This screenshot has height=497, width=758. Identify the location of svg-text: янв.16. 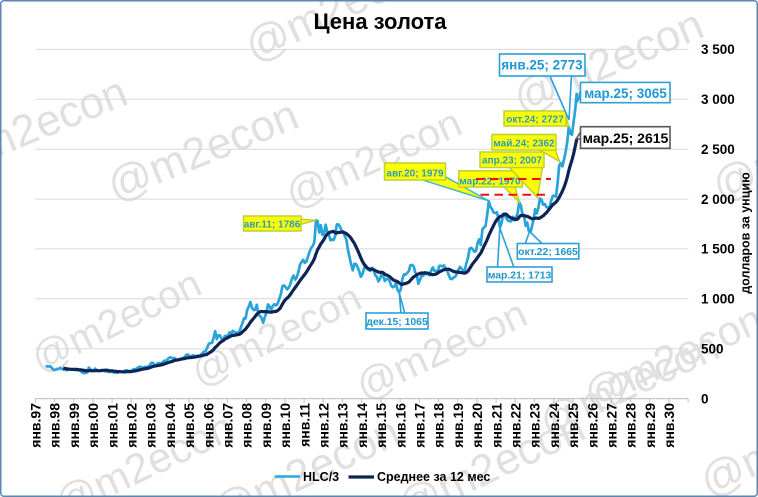
(400, 425).